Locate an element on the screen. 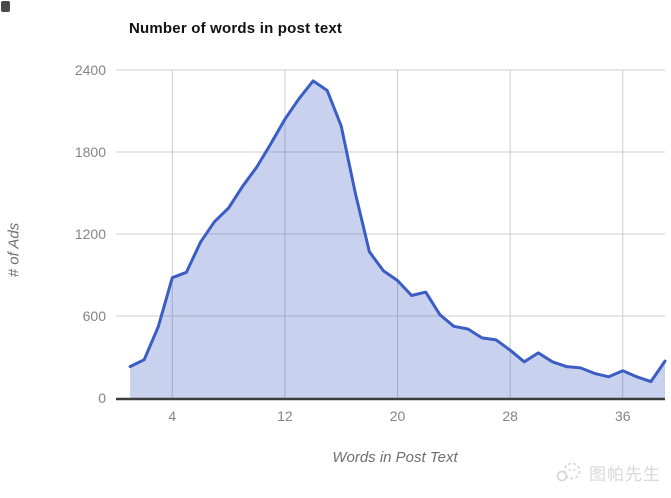 The height and width of the screenshot is (498, 671). y-tick-label: 1200 is located at coordinates (90, 234).